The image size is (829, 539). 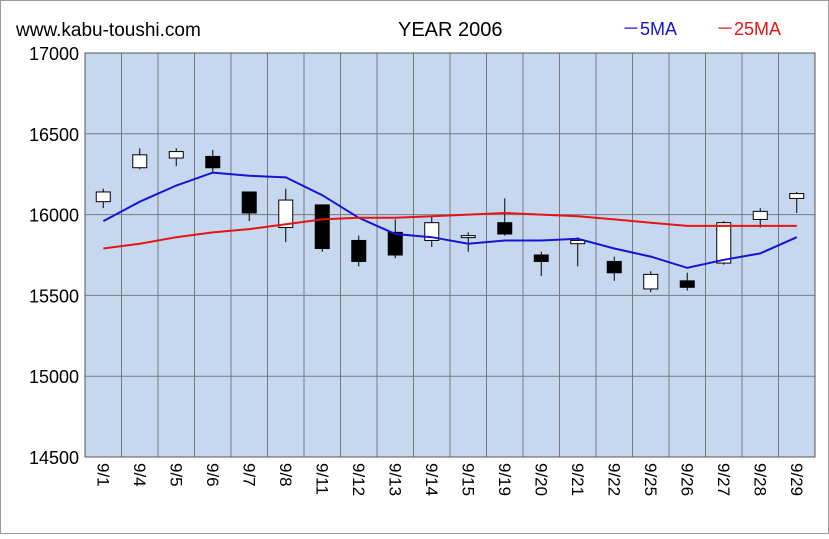 What do you see at coordinates (108, 30) in the screenshot?
I see `site-label: www.kabu-toushi.com` at bounding box center [108, 30].